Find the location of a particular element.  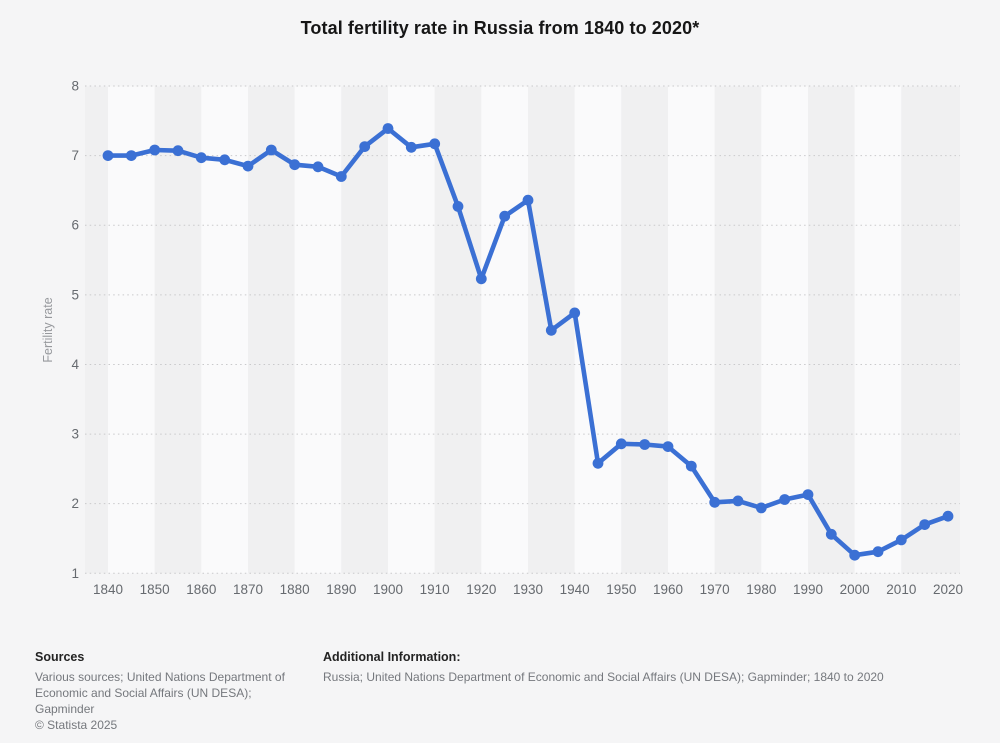

svg-text: 1900 is located at coordinates (388, 589).